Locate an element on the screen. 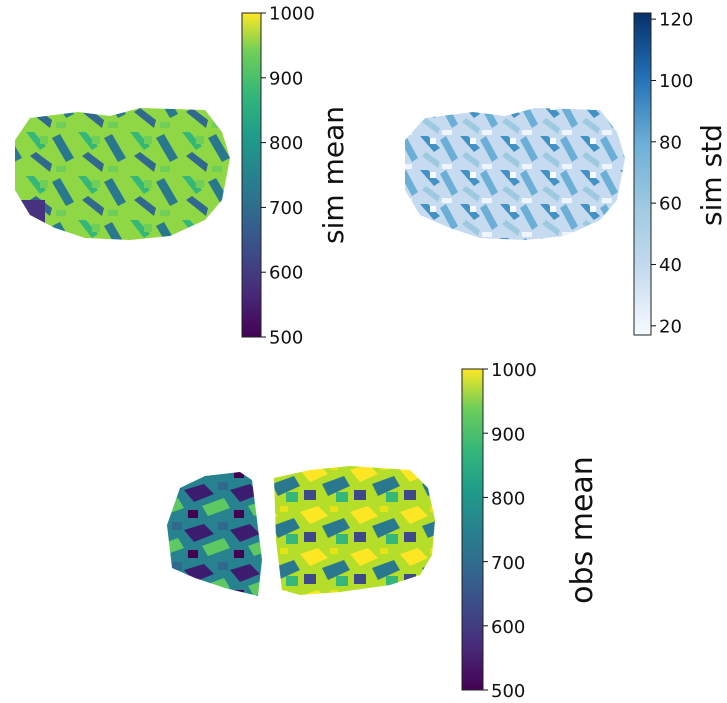 Image resolution: width=727 pixels, height=703 pixels. colorbar-tick-label: 60 is located at coordinates (670, 204).